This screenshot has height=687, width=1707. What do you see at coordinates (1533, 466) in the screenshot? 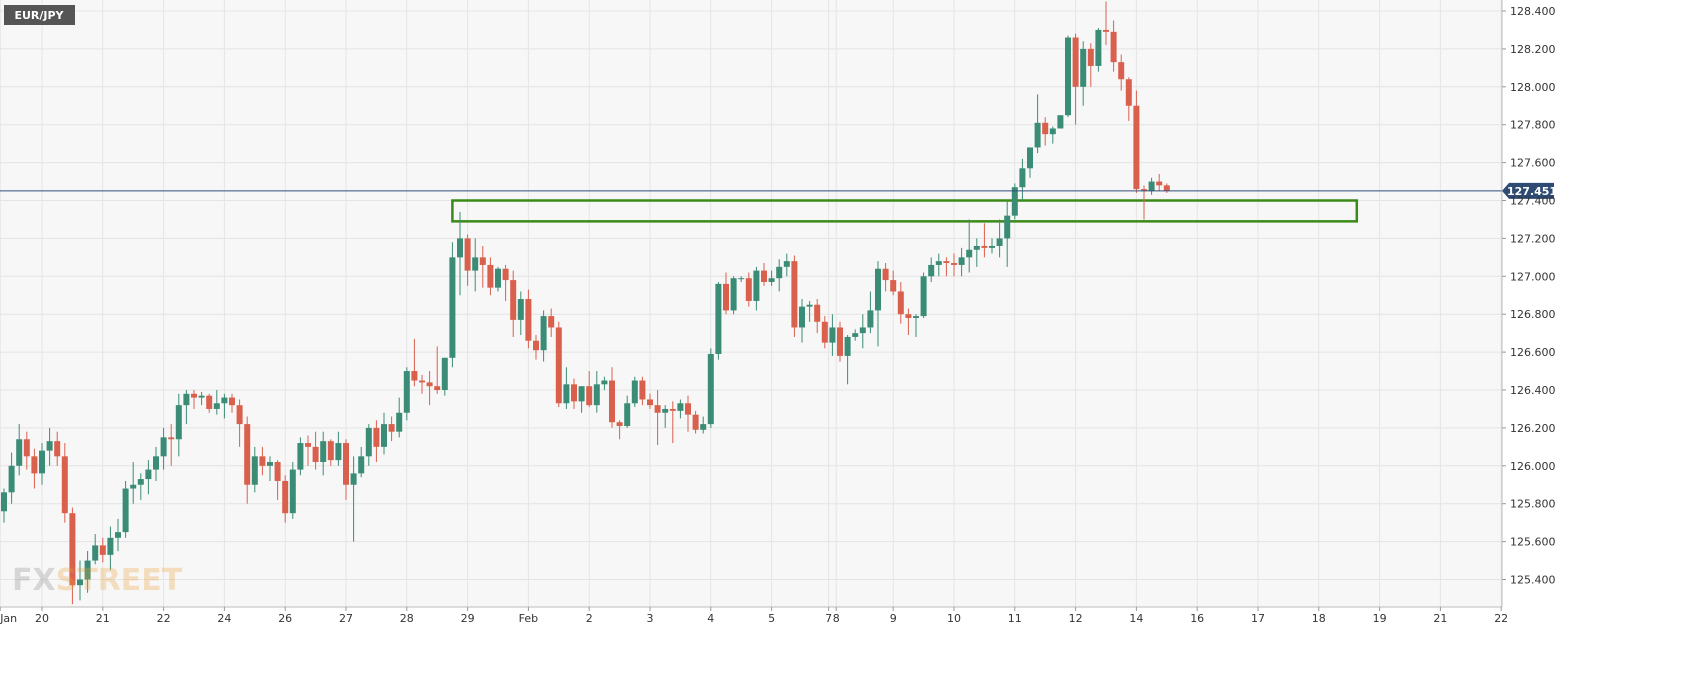
I see `y-tick-label: 126.000` at bounding box center [1533, 466].